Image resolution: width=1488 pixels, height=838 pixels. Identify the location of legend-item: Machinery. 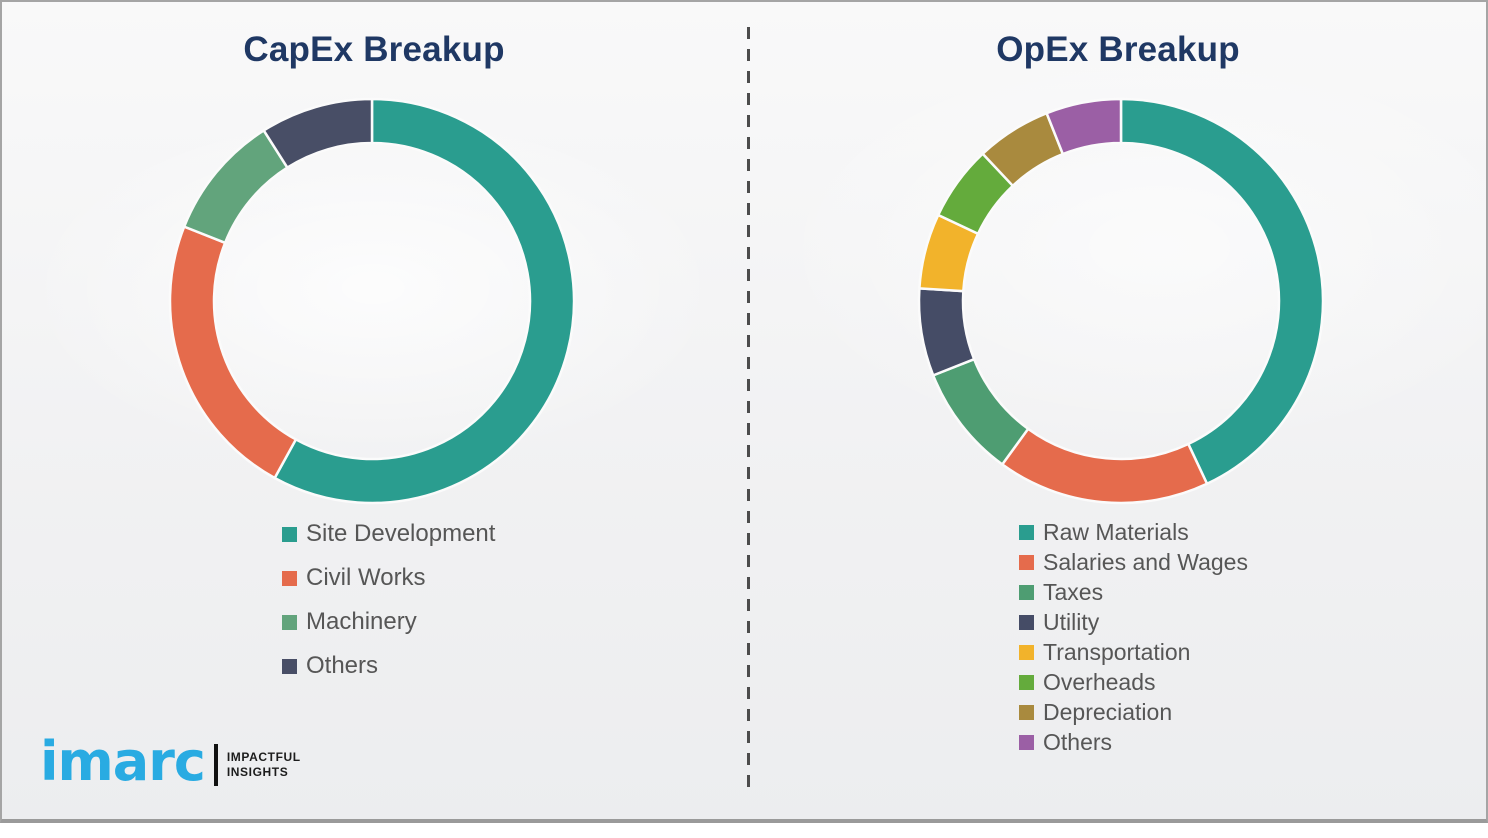
(388, 622).